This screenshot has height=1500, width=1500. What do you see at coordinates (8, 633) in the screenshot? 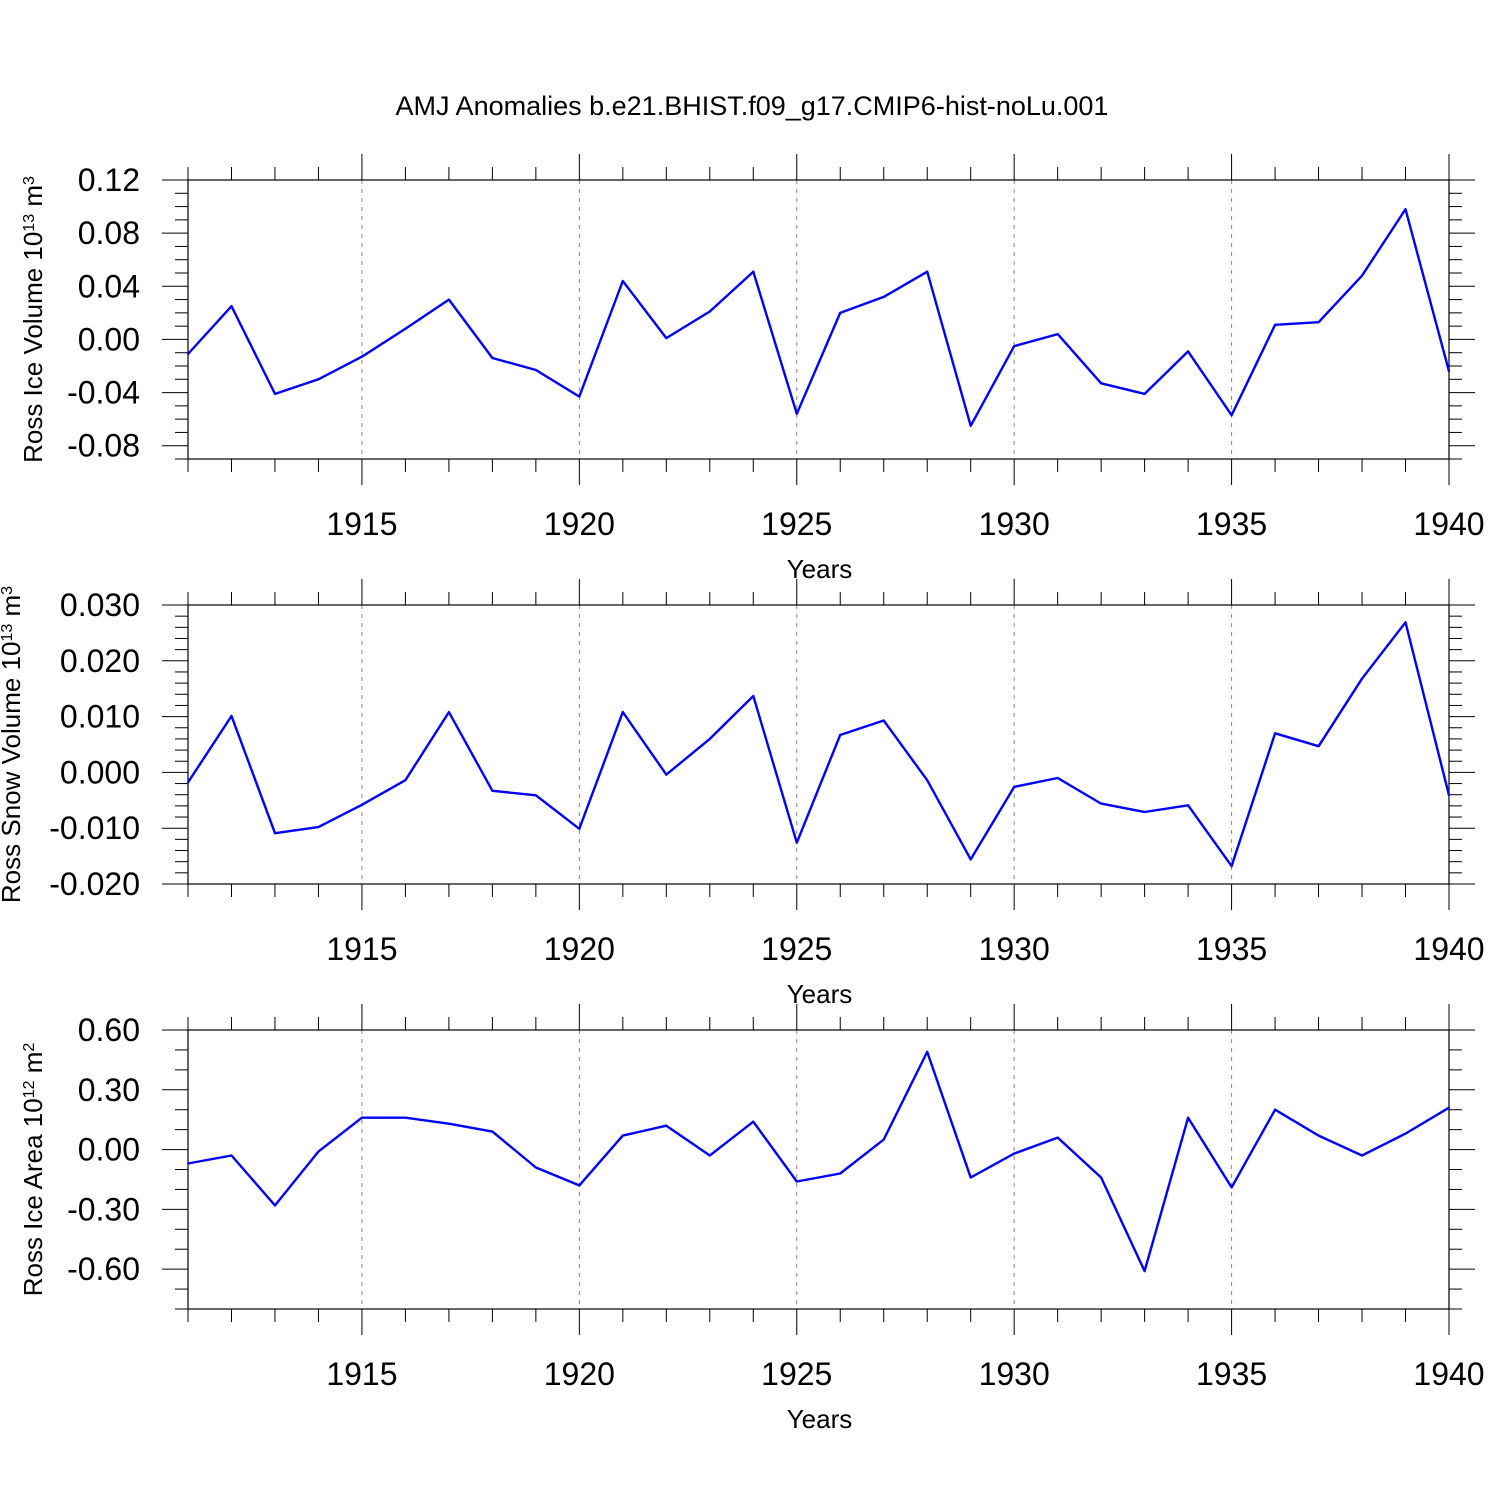
I see `y-axis-label-superscript: 13` at bounding box center [8, 633].